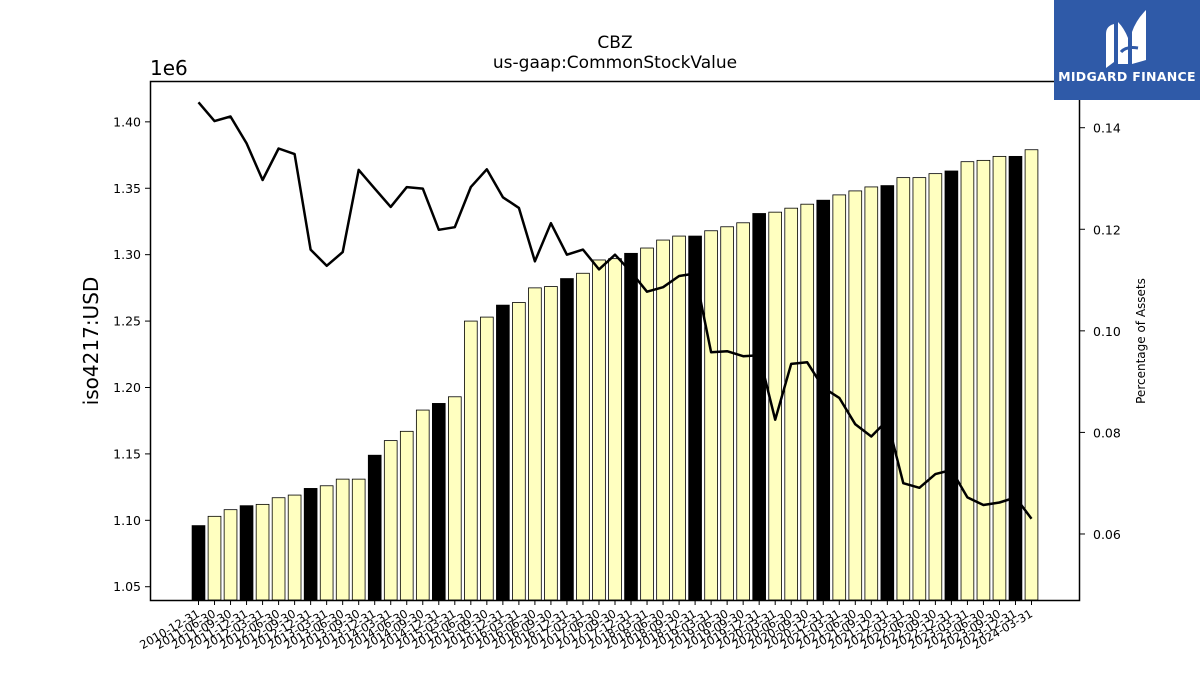 The image size is (1200, 675). What do you see at coordinates (127, 188) in the screenshot?
I see `y-tick-label: 1.35` at bounding box center [127, 188].